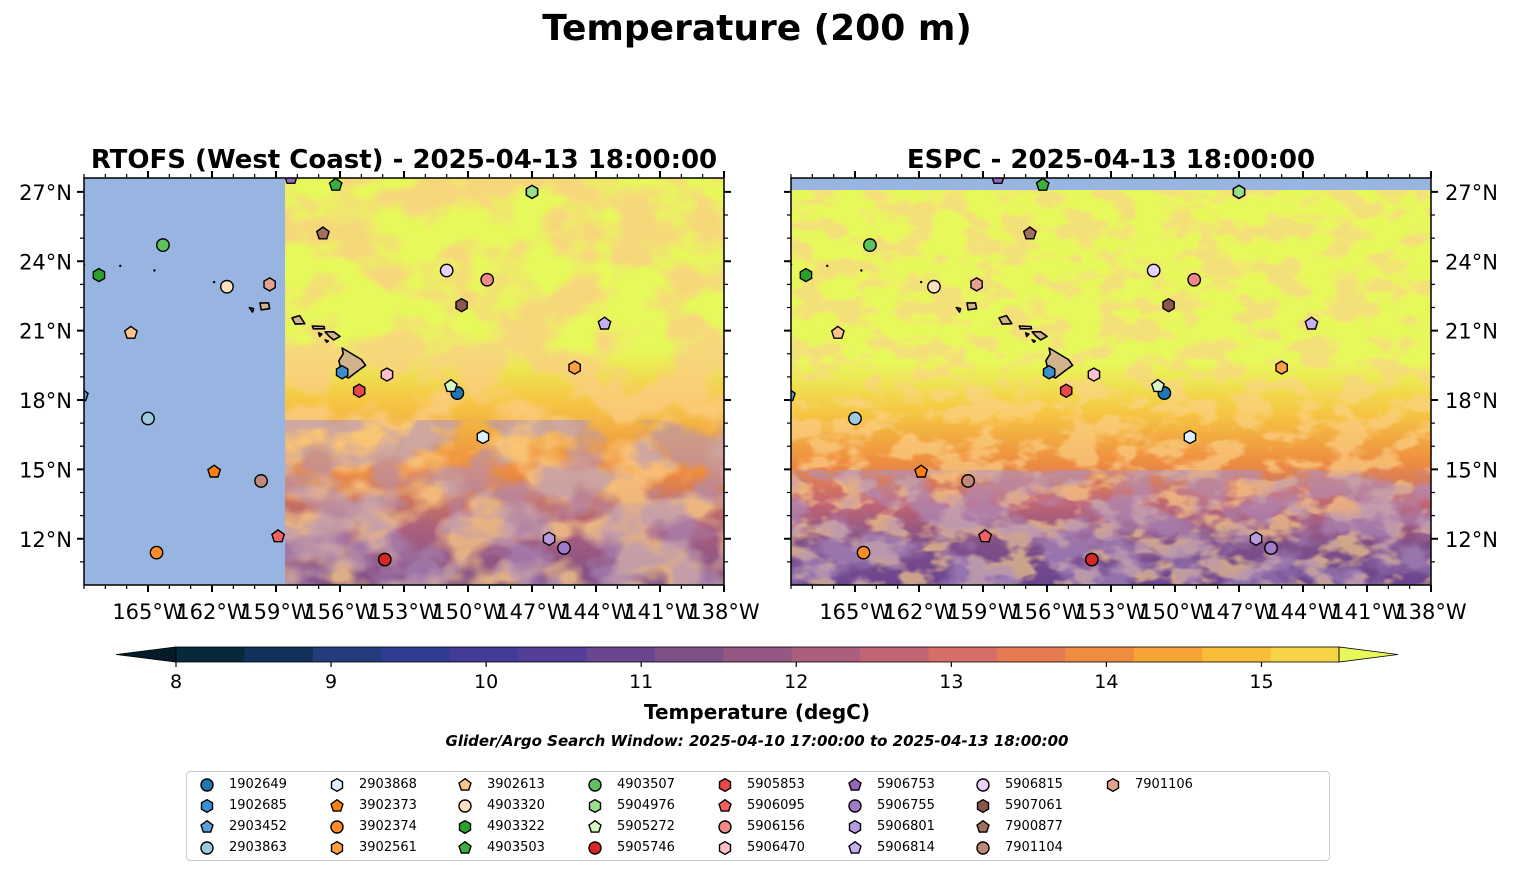 The height and width of the screenshot is (889, 1514). Describe the element at coordinates (388, 826) in the screenshot. I see `legend-label: 3902374` at that location.